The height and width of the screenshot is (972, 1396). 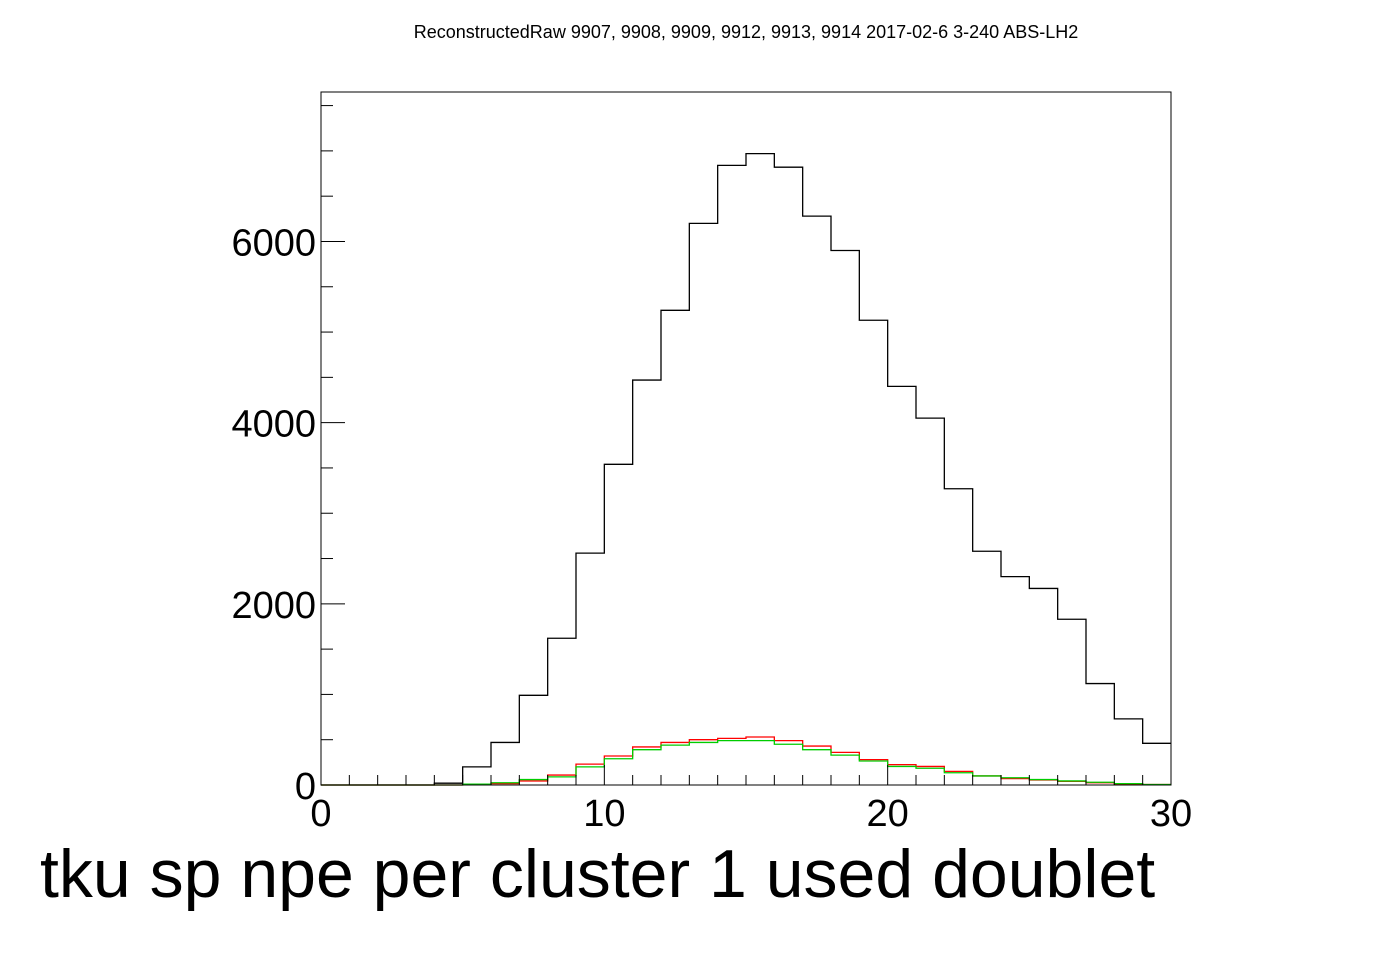 What do you see at coordinates (888, 814) in the screenshot?
I see `x-tick-label: 20` at bounding box center [888, 814].